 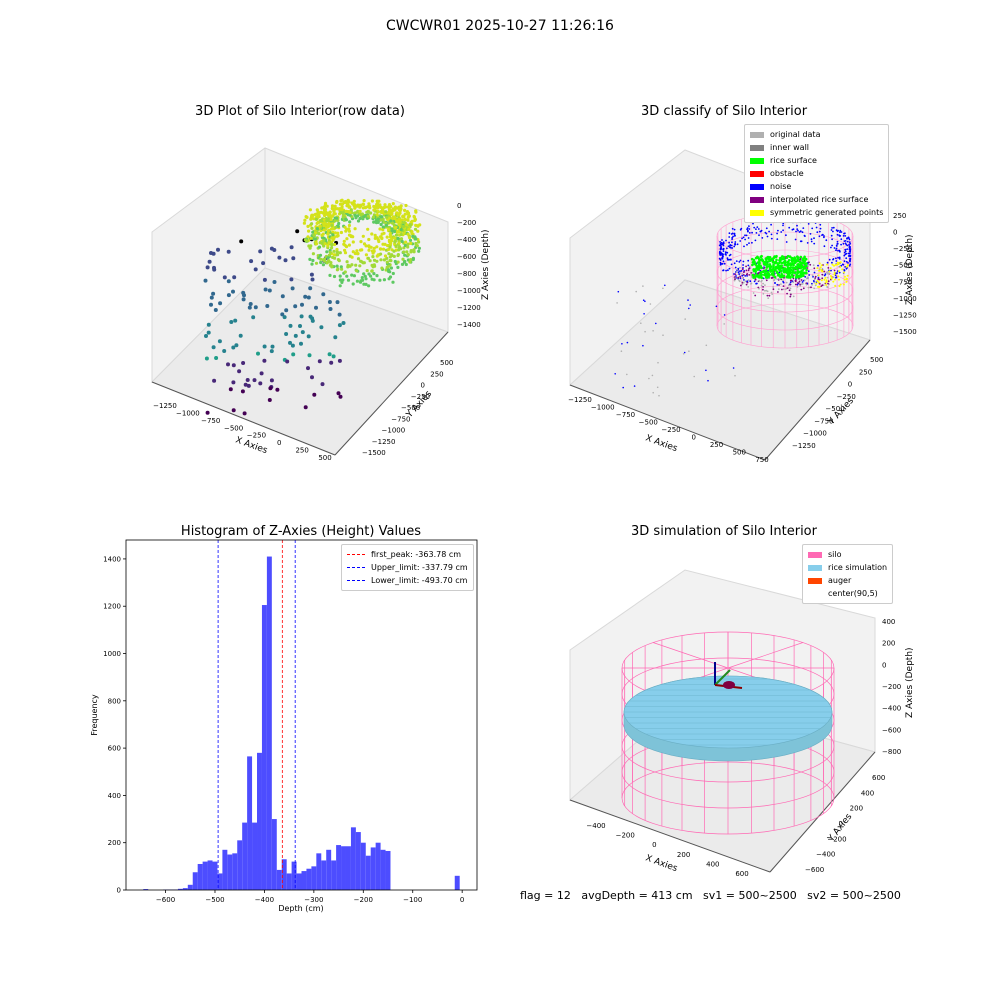 I want to click on legend-entry: Lower_limit: -493.70 cm, so click(x=407, y=580).